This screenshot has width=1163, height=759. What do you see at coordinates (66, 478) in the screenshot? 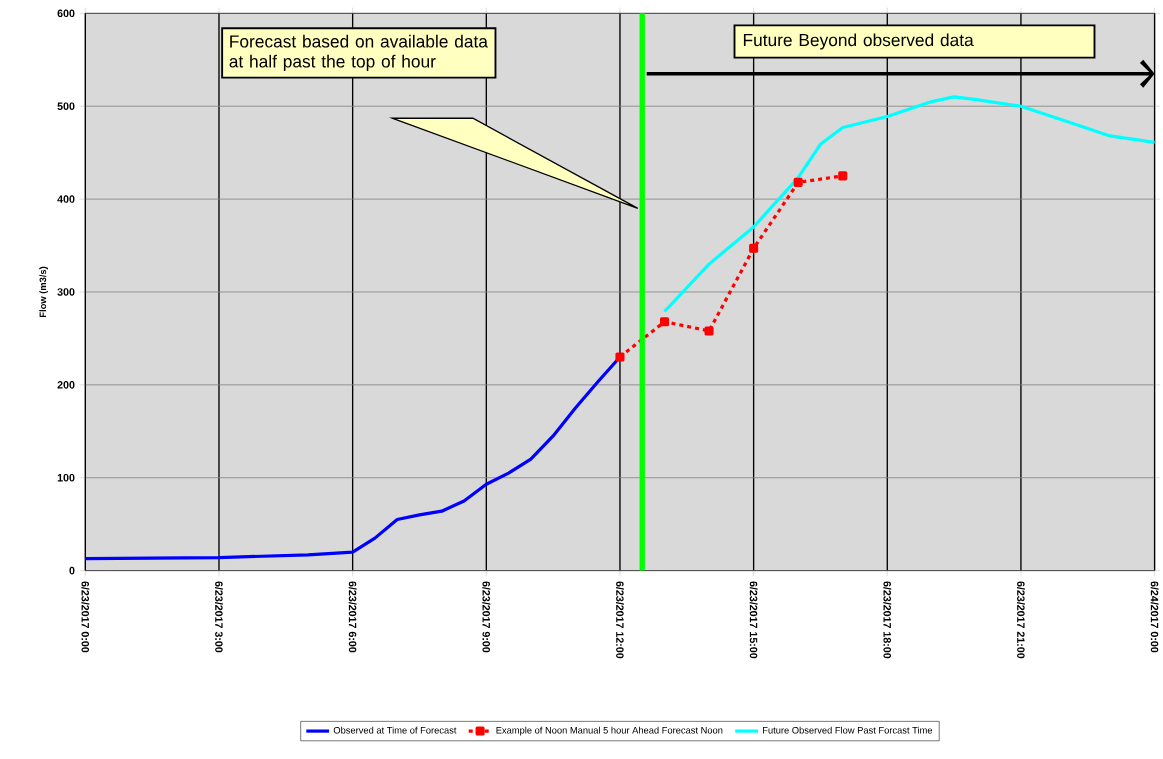
I see `y-tick-label: 100` at bounding box center [66, 478].